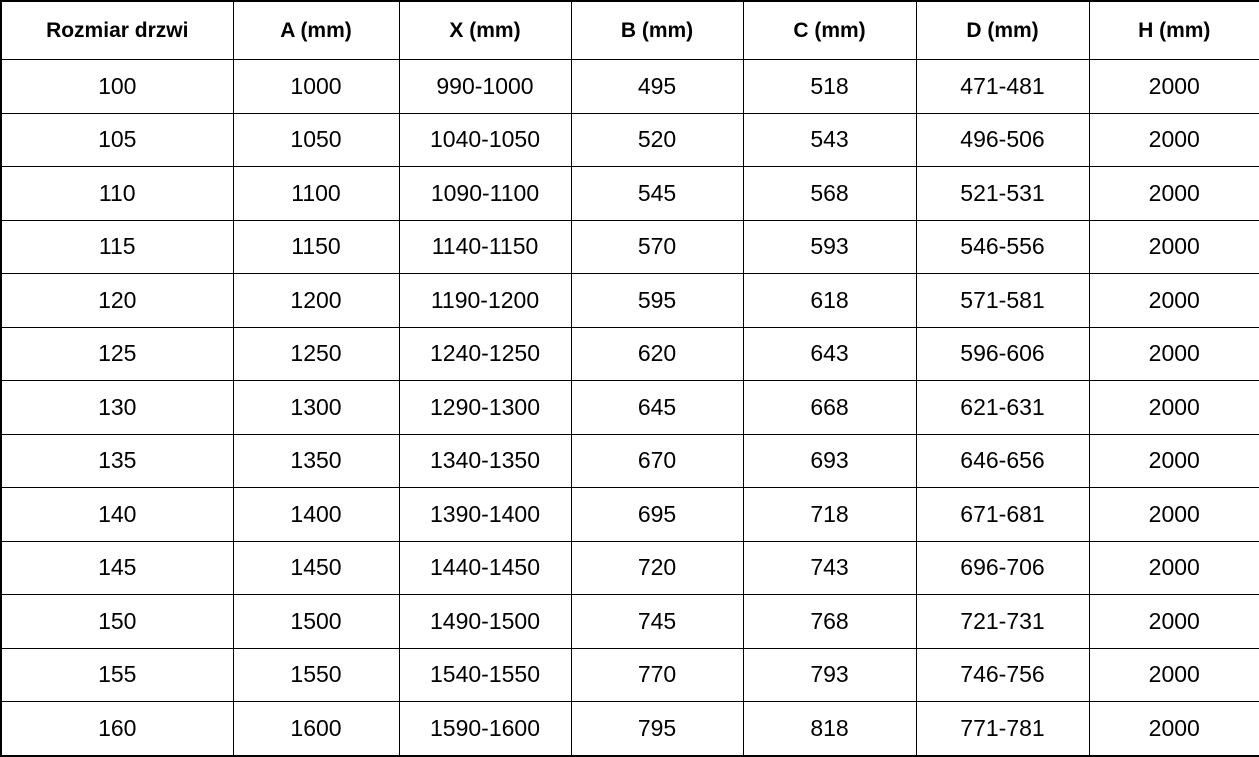 The height and width of the screenshot is (757, 1259). Describe the element at coordinates (485, 30) in the screenshot. I see `column-header: X (mm)` at that location.